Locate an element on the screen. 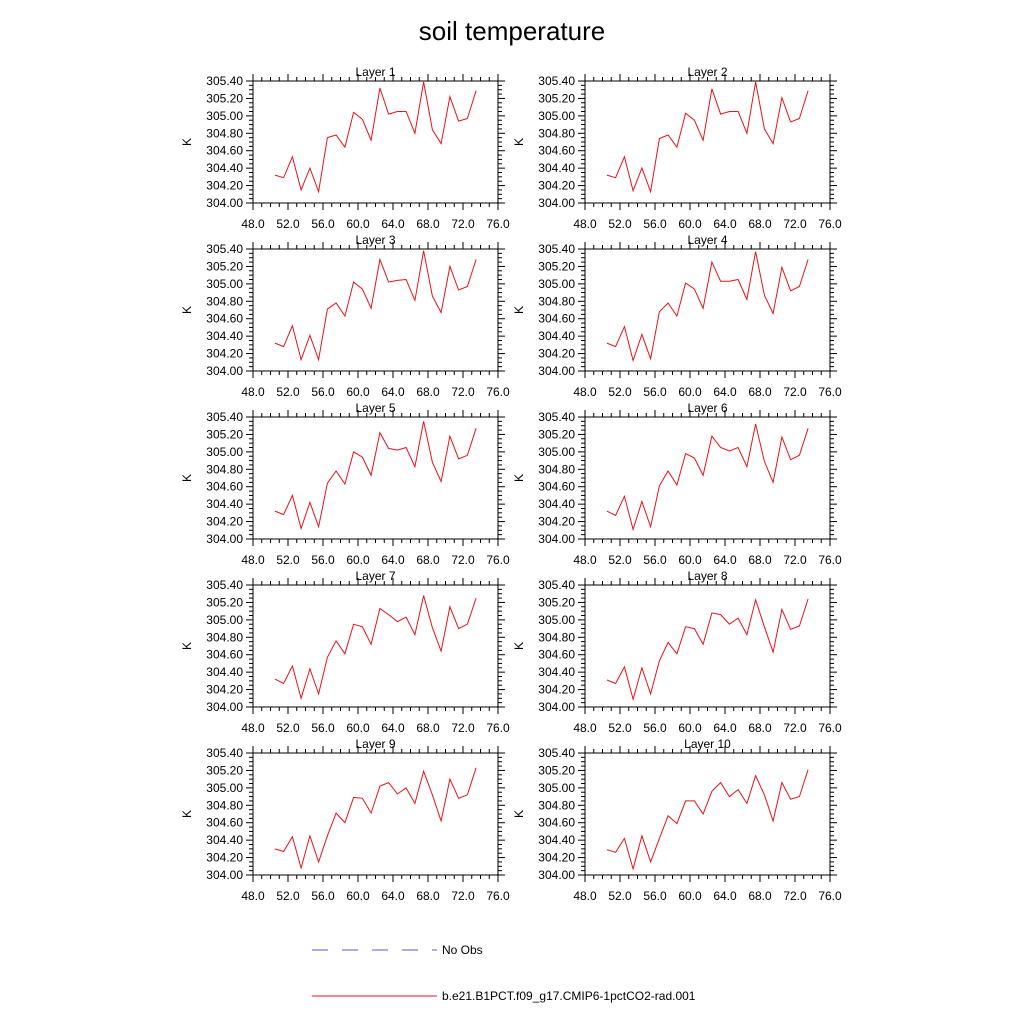 The image size is (1024, 1024). panel-title: Layer 2 is located at coordinates (707, 72).